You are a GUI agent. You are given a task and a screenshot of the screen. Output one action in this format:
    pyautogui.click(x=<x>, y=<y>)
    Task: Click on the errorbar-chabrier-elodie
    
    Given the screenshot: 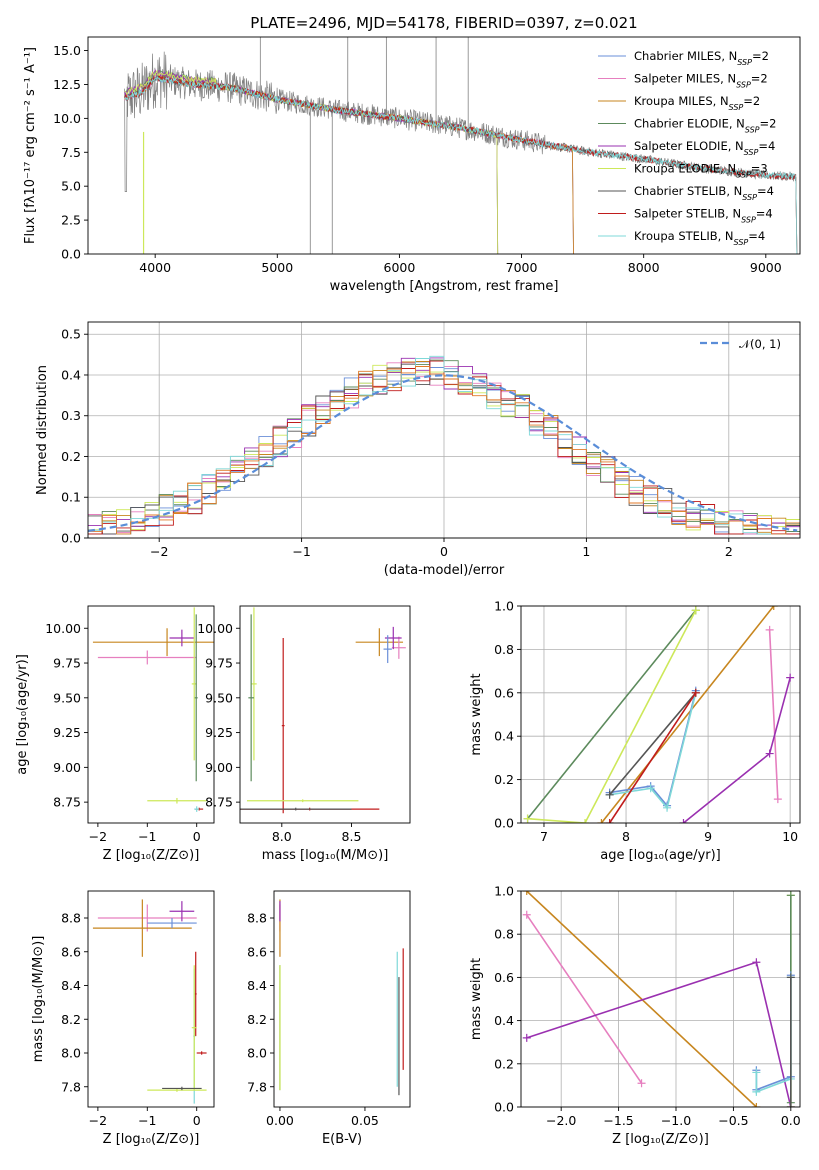 What is the action you would take?
    pyautogui.click(x=196, y=698)
    